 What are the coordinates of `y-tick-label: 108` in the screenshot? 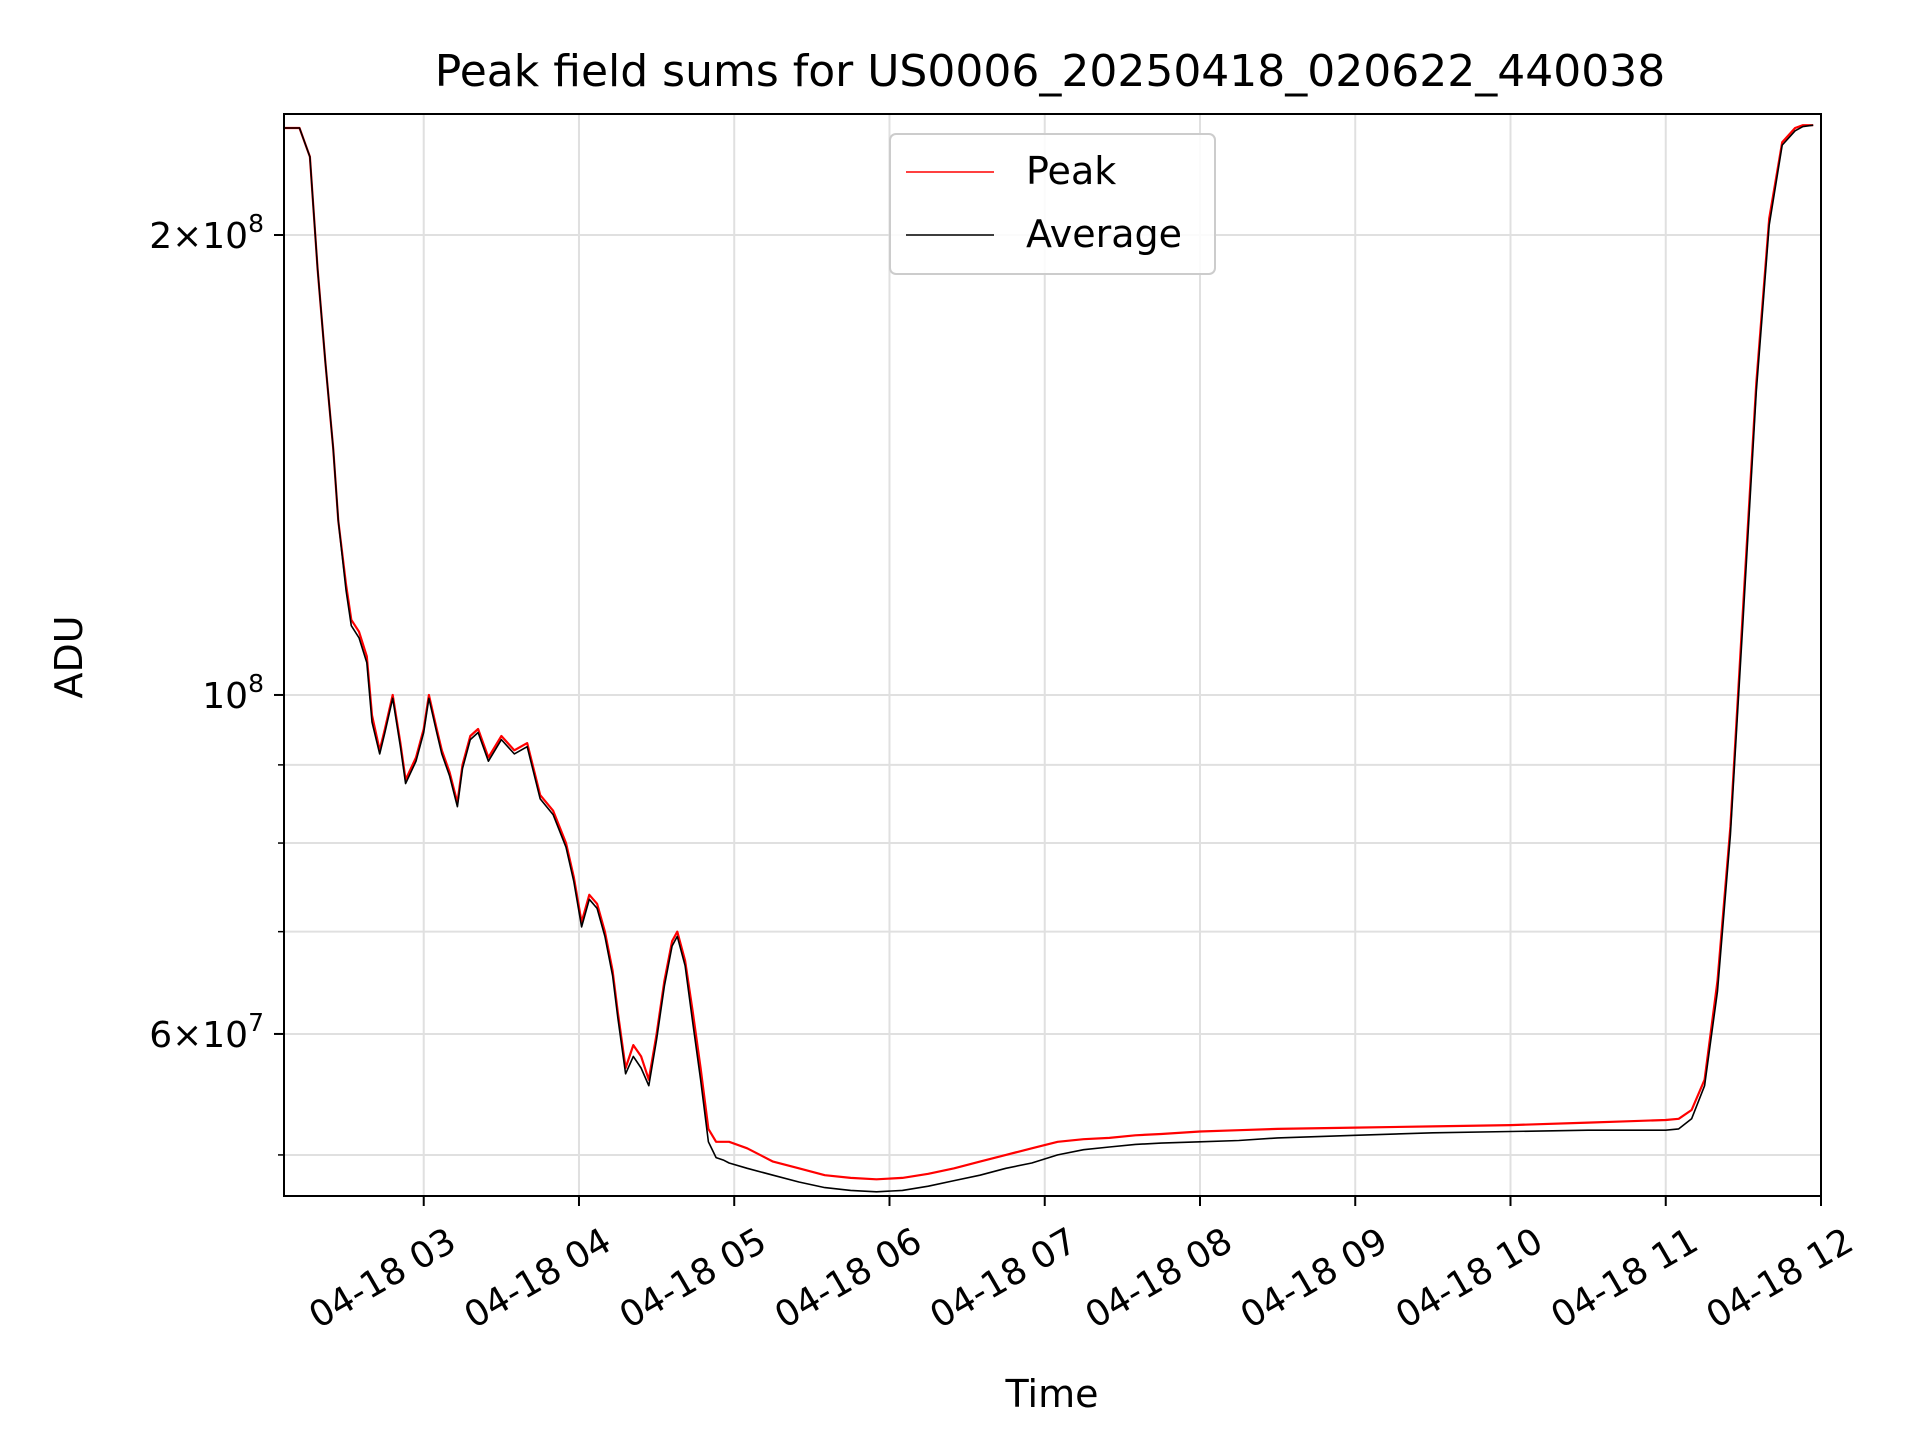 It's located at (233, 693).